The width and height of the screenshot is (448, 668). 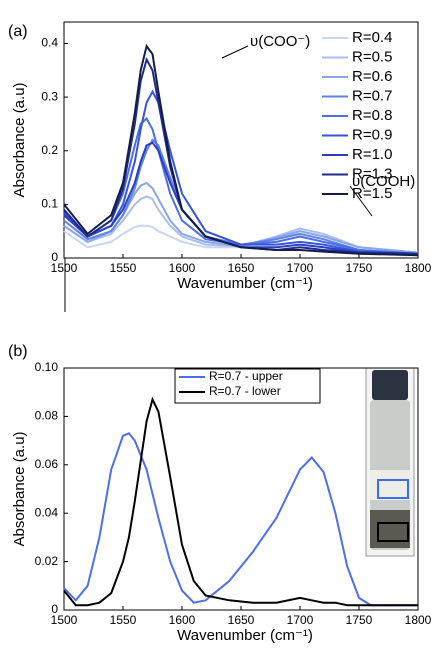 I want to click on y-tick-label: 0.4, so click(x=49, y=43).